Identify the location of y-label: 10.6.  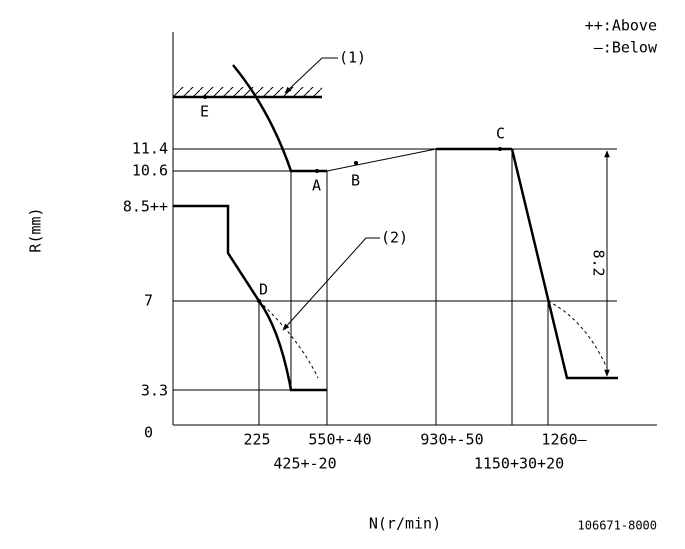
(150, 171).